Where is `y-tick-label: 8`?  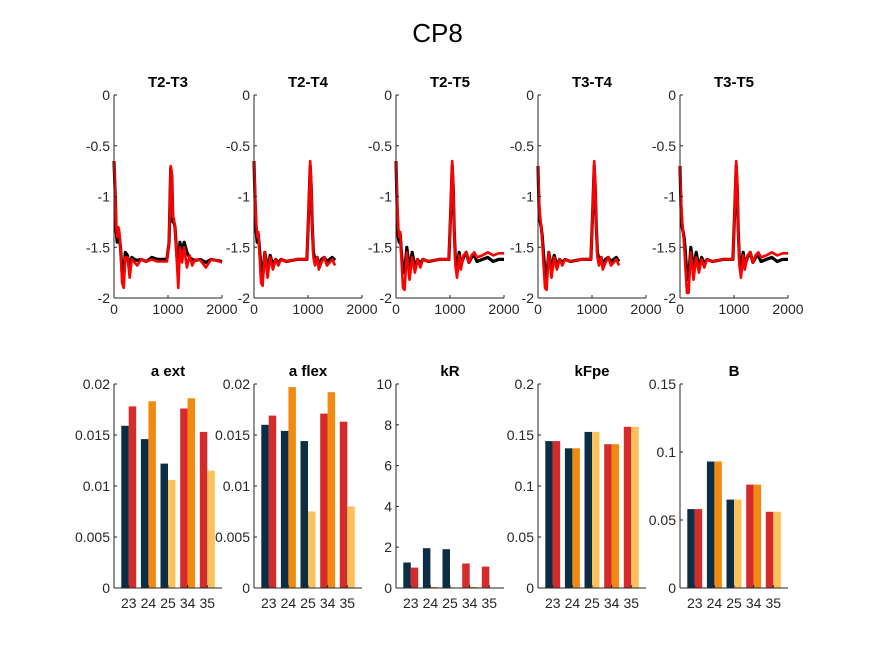 y-tick-label: 8 is located at coordinates (388, 425).